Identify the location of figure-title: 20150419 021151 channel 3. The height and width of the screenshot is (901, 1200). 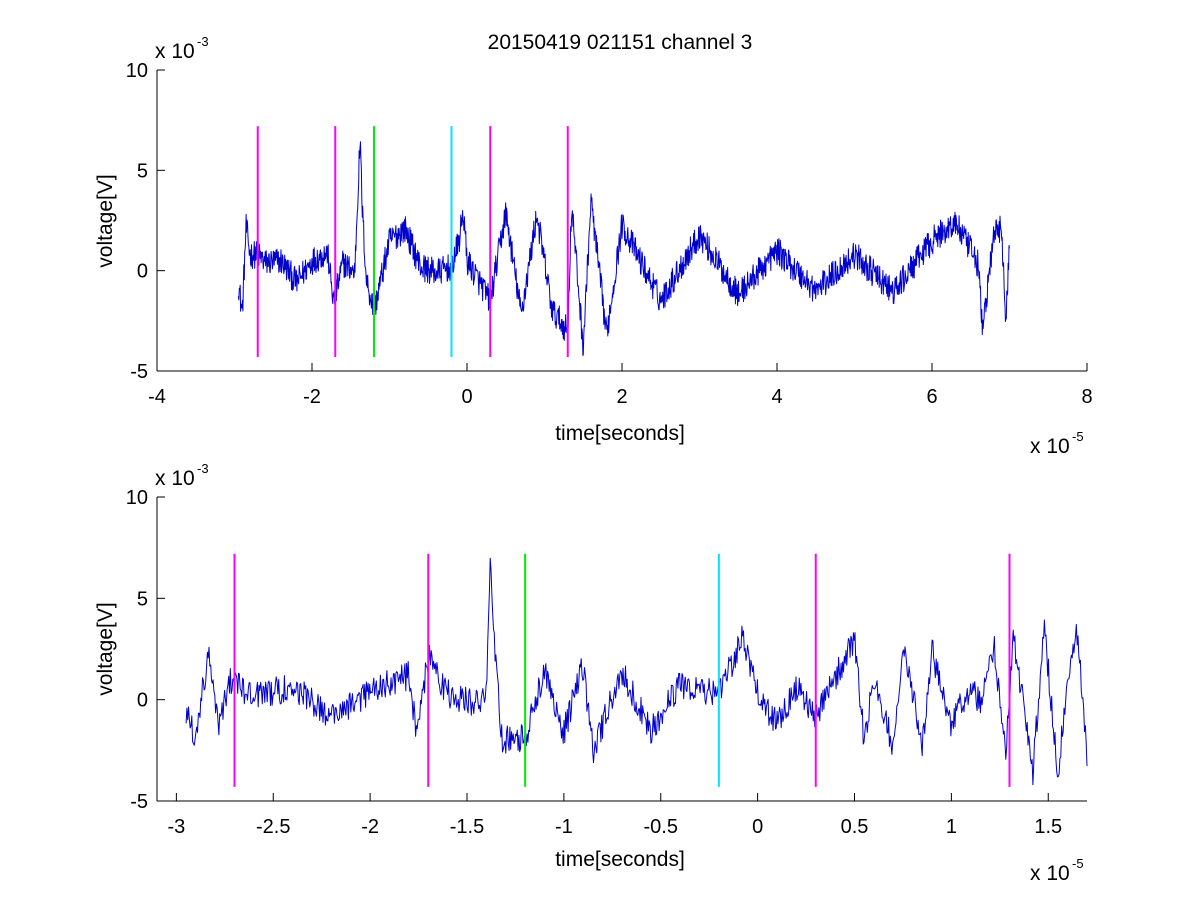
(620, 42).